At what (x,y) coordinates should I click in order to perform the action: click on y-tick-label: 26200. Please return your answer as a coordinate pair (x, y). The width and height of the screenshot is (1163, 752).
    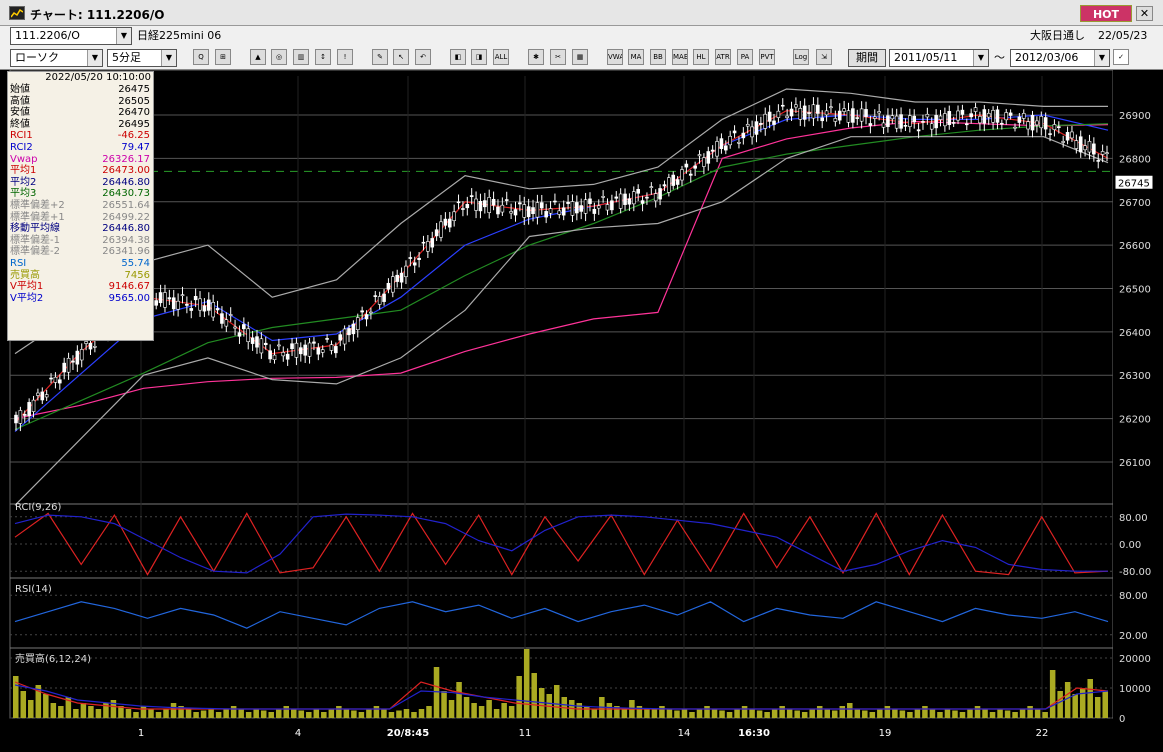
    Looking at the image, I should click on (1135, 420).